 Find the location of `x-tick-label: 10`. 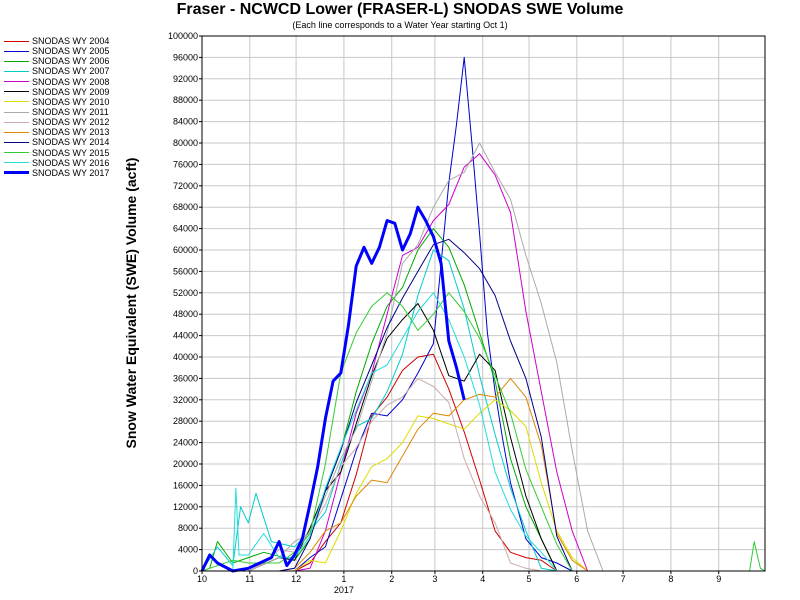

x-tick-label: 10 is located at coordinates (202, 579).